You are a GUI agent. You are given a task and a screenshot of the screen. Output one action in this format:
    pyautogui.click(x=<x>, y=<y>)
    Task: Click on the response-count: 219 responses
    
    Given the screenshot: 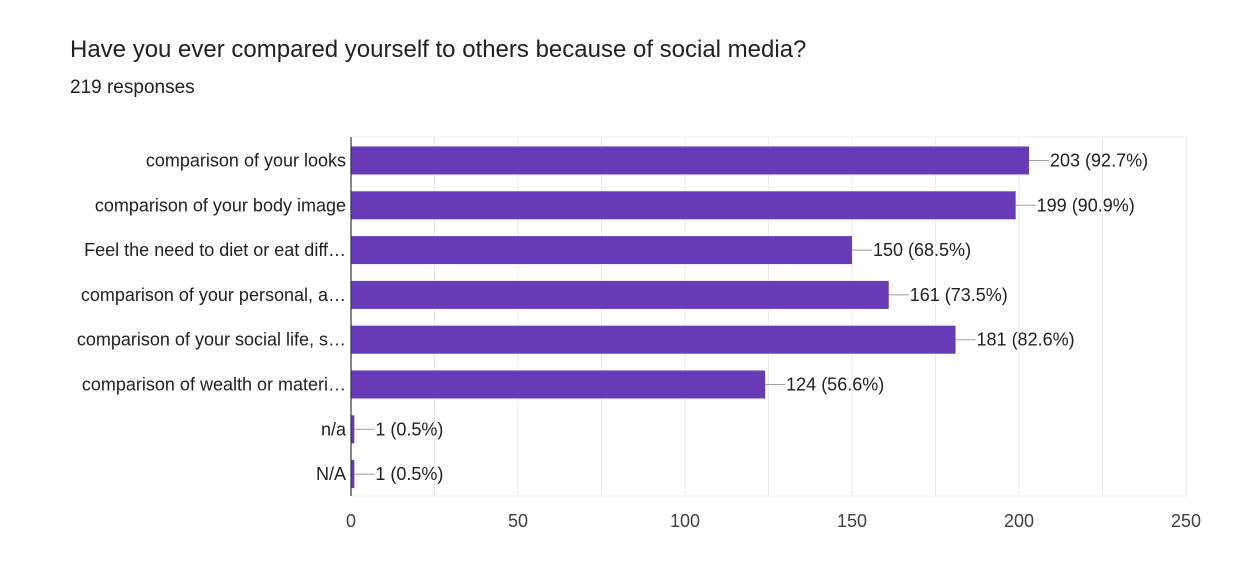 What is the action you would take?
    pyautogui.click(x=132, y=87)
    